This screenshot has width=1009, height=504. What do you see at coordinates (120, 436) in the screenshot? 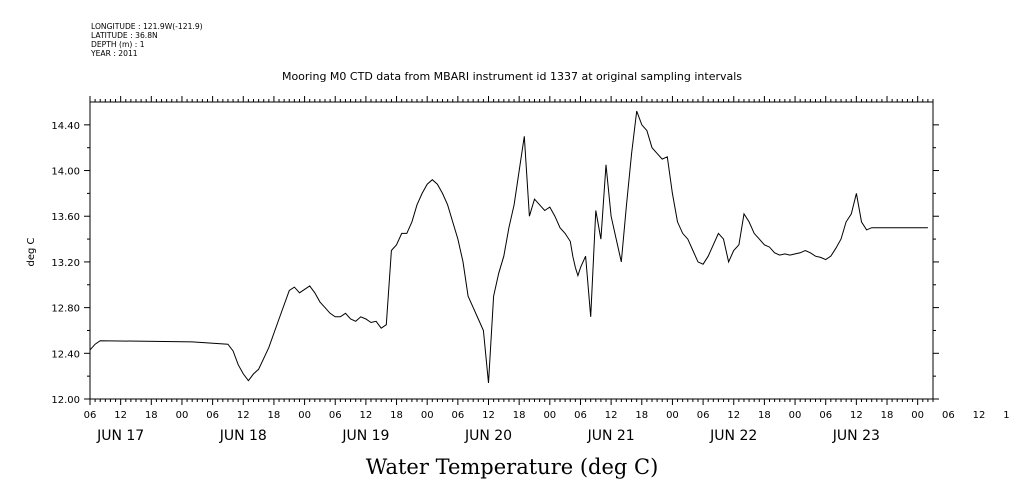
I see `x-day-label: JUN 17` at bounding box center [120, 436].